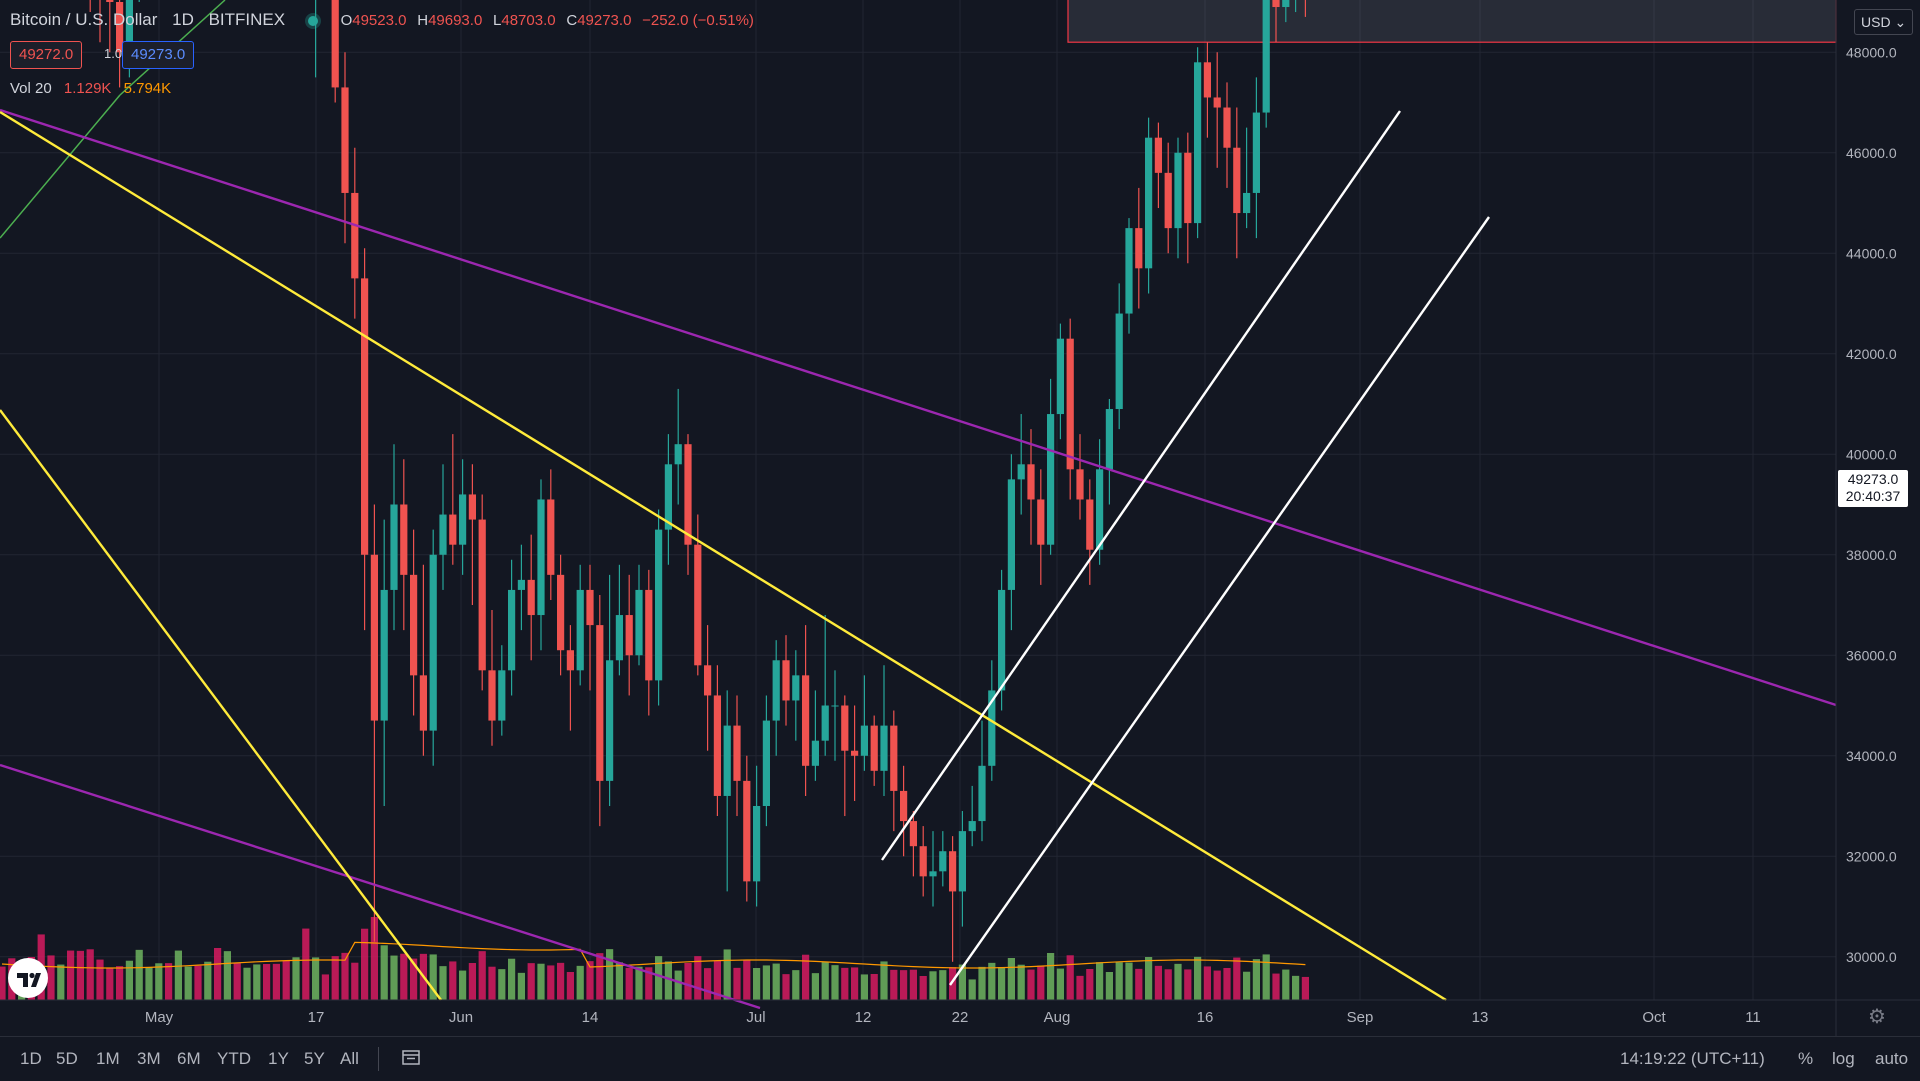  What do you see at coordinates (1692, 1058) in the screenshot?
I see `clock-timezone: 14:19:22 (UTC+11)` at bounding box center [1692, 1058].